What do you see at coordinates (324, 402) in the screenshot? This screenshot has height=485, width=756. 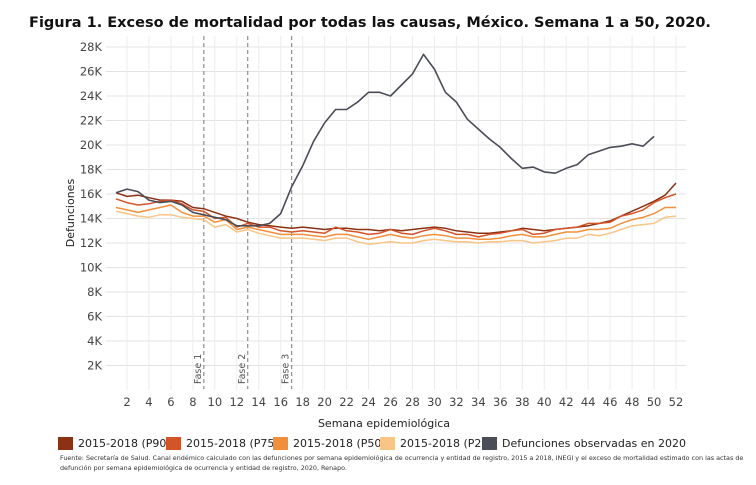 I see `x-tick-label: 20` at bounding box center [324, 402].